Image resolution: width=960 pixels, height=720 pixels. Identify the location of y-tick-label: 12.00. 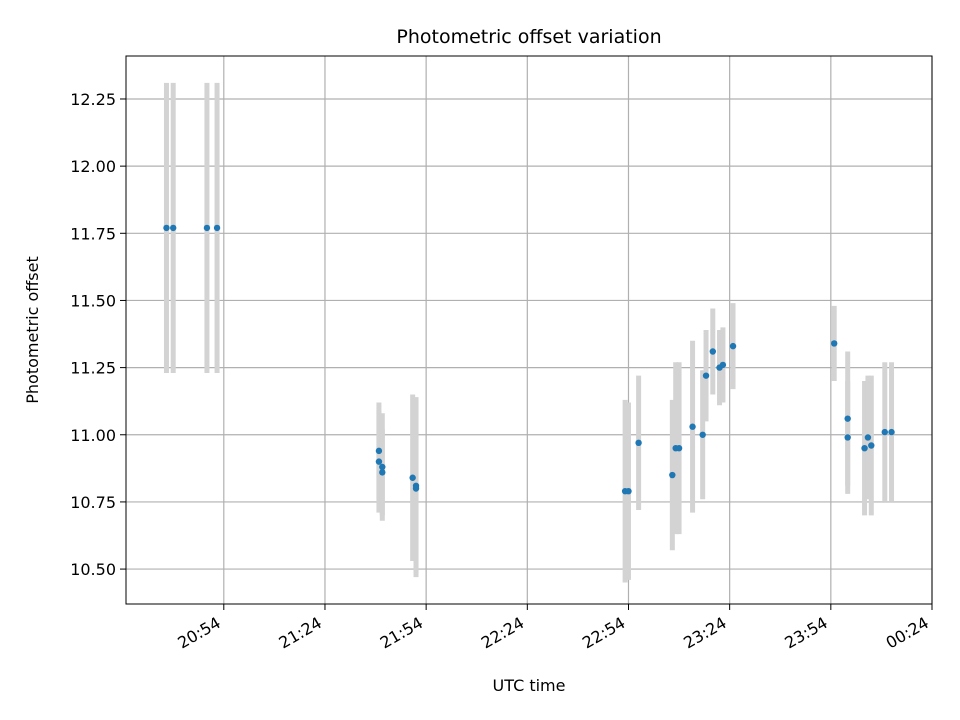
(93, 166).